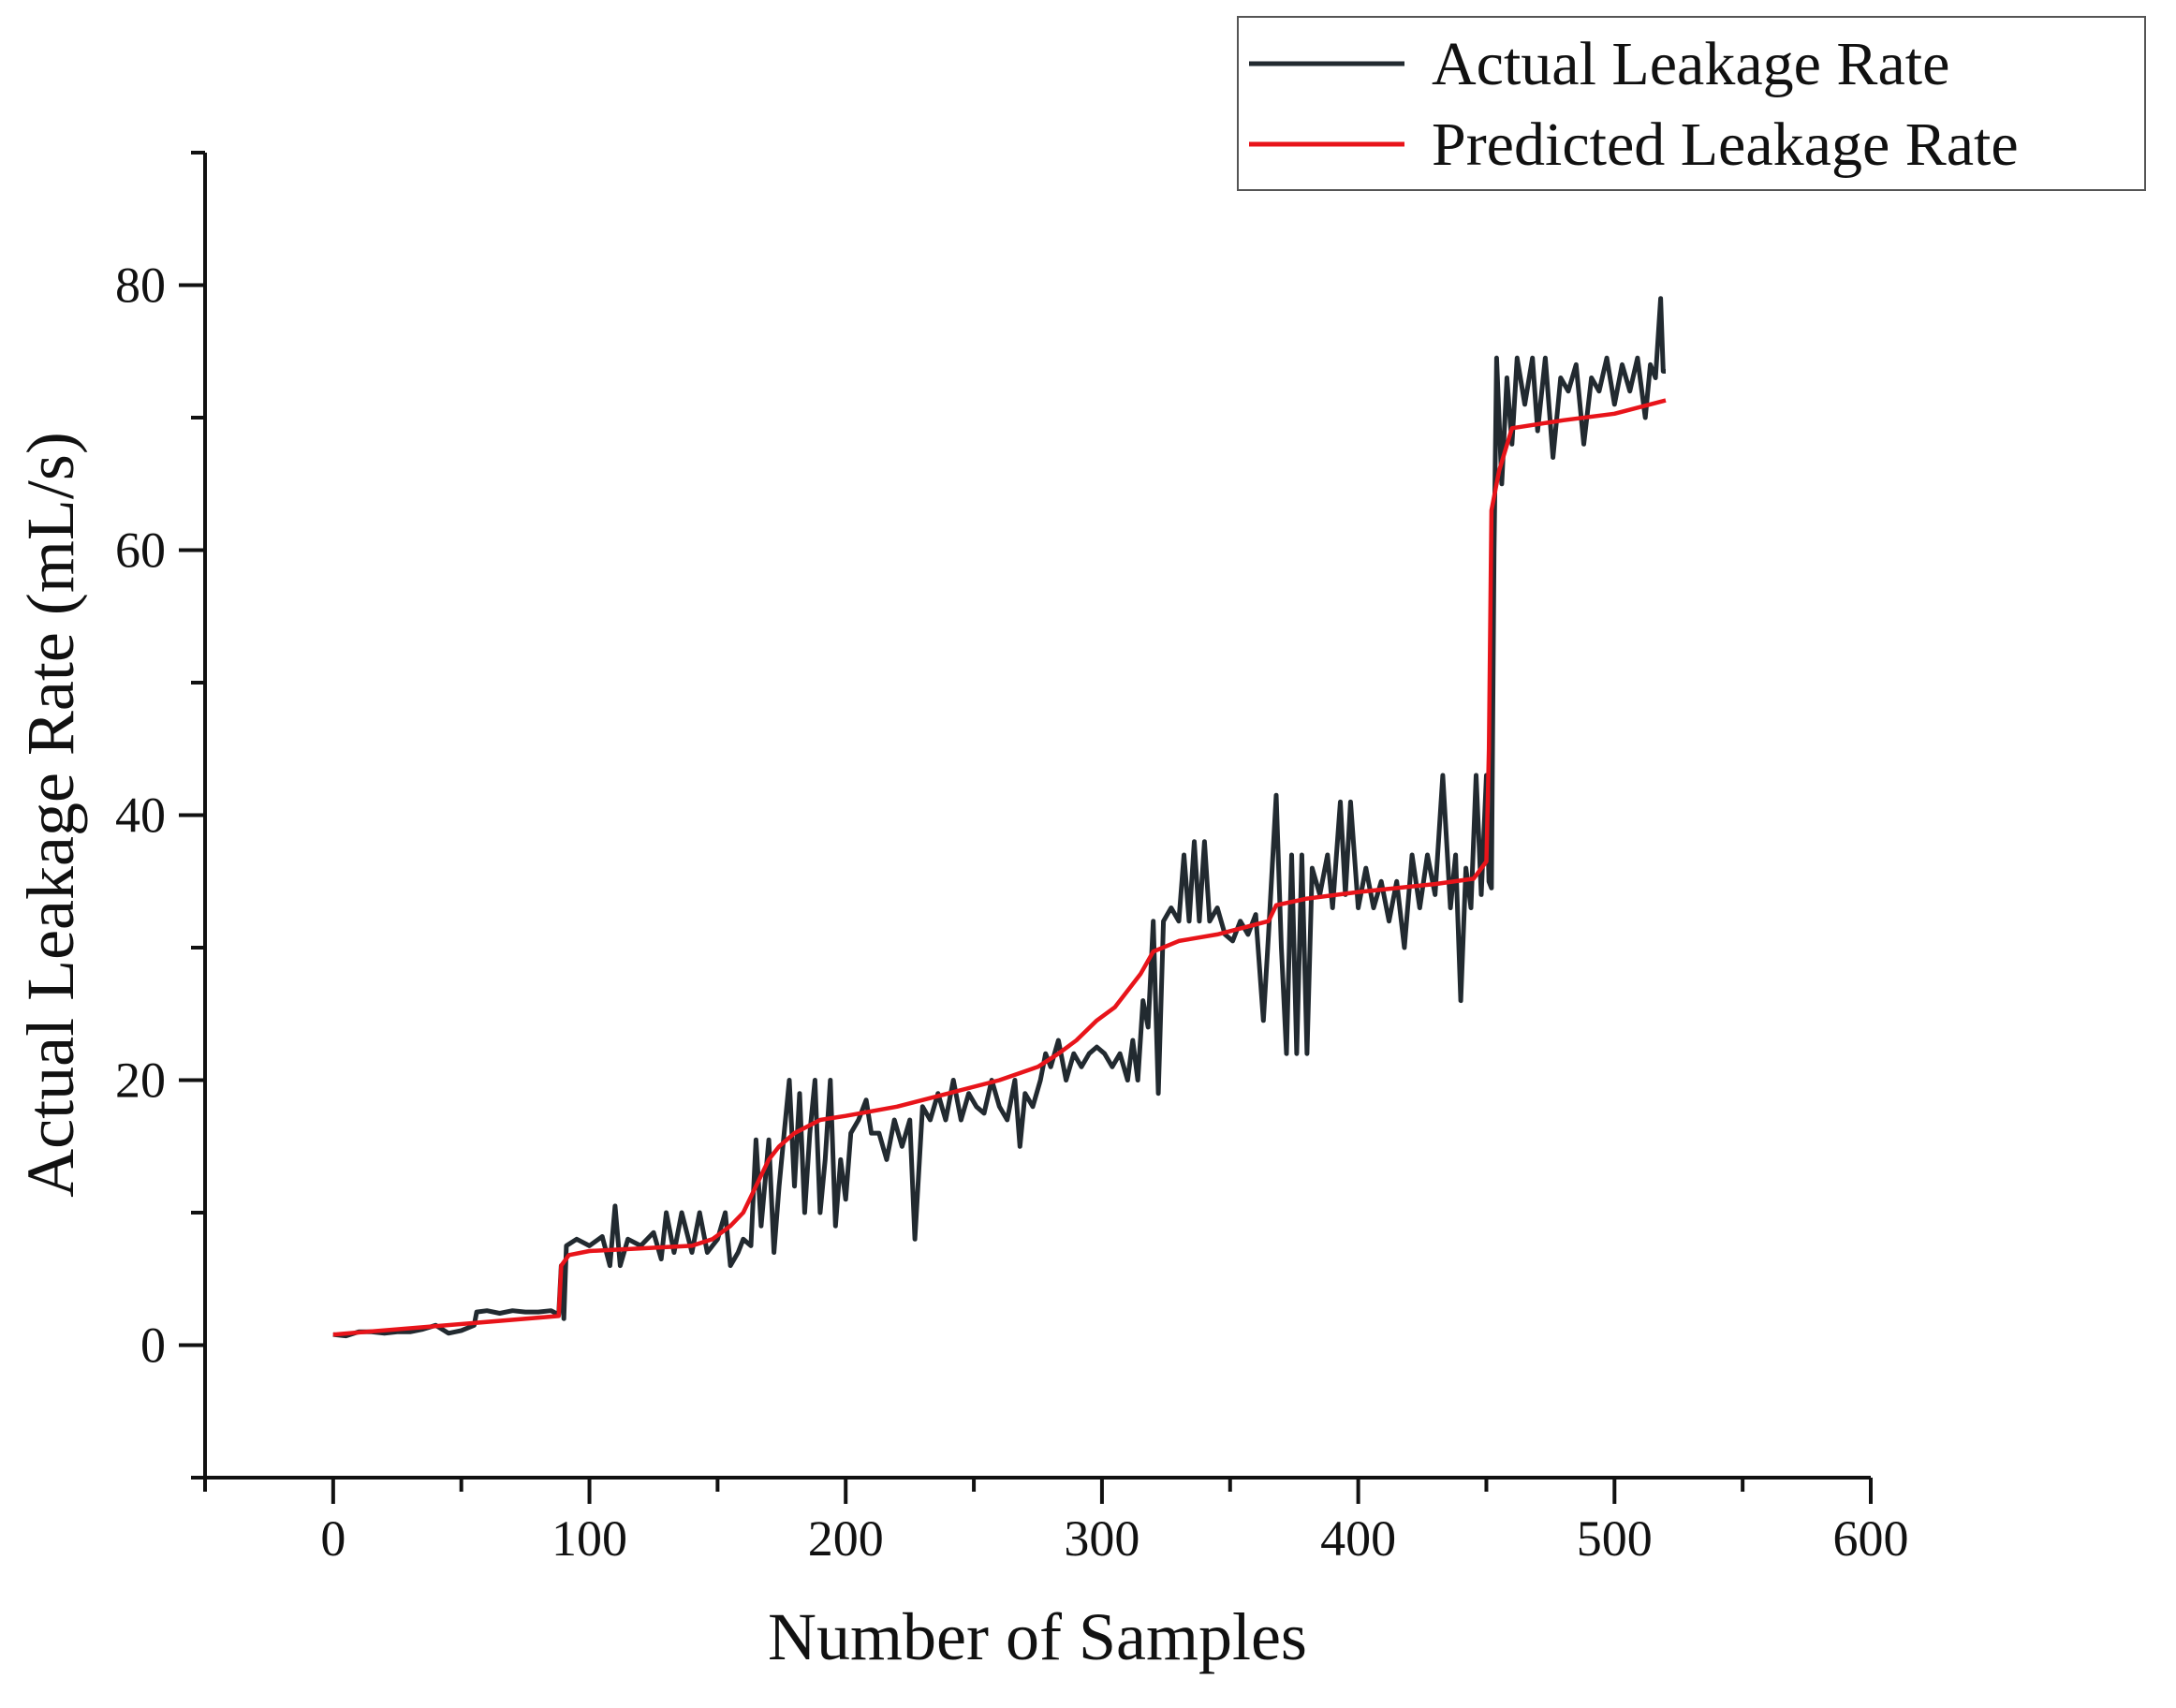 Image resolution: width=2176 pixels, height=1708 pixels. I want to click on x-tick-label: 200, so click(846, 1538).